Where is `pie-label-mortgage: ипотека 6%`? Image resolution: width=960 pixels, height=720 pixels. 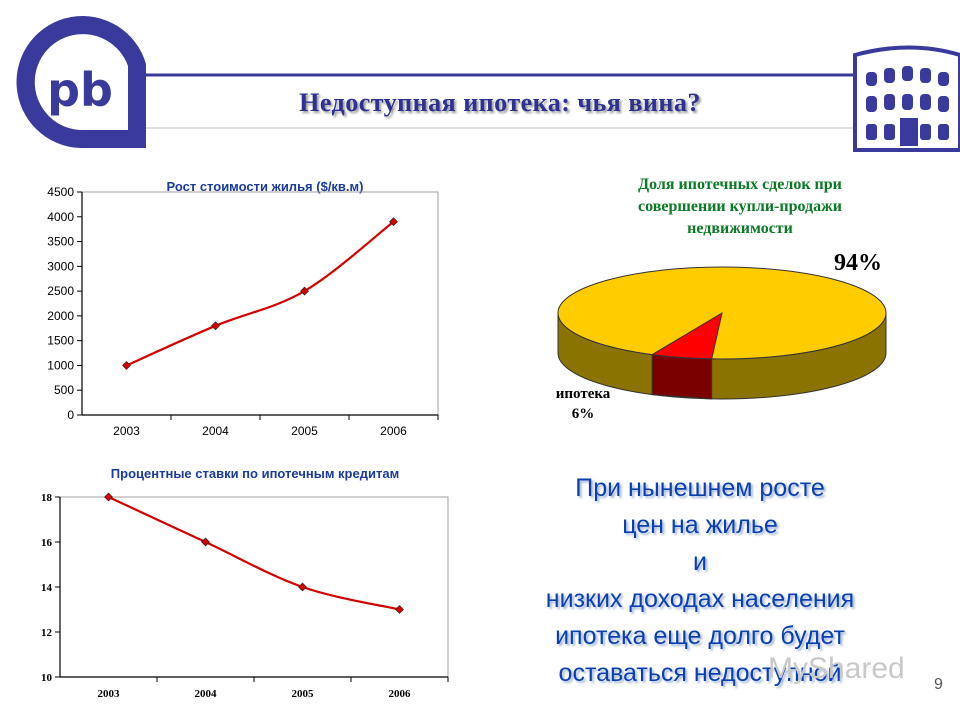
pie-label-mortgage: ипотека 6% is located at coordinates (583, 404).